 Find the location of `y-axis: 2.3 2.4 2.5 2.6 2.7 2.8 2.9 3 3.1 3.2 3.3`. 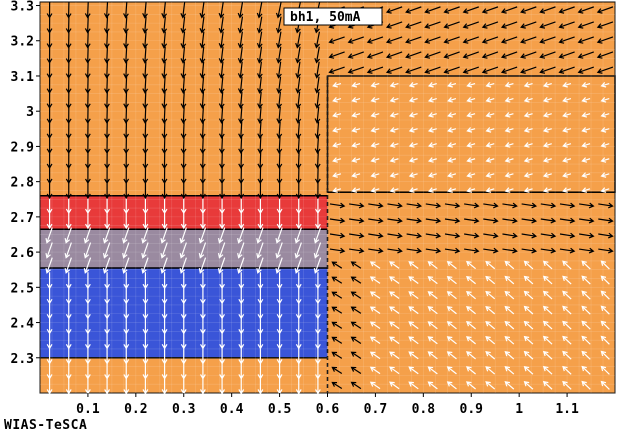

y-axis: 2.3 2.4 2.5 2.6 2.7 2.8 2.9 3 3.1 3.2 3.3 is located at coordinates (25, 183).